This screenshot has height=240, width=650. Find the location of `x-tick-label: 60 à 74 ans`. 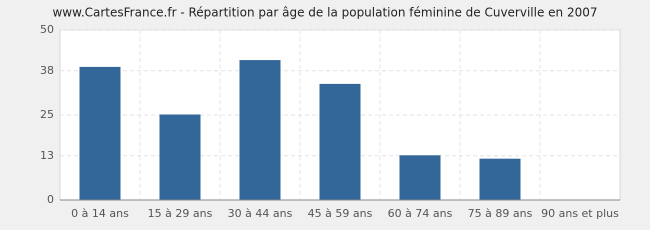

x-tick-label: 60 à 74 ans is located at coordinates (420, 213).